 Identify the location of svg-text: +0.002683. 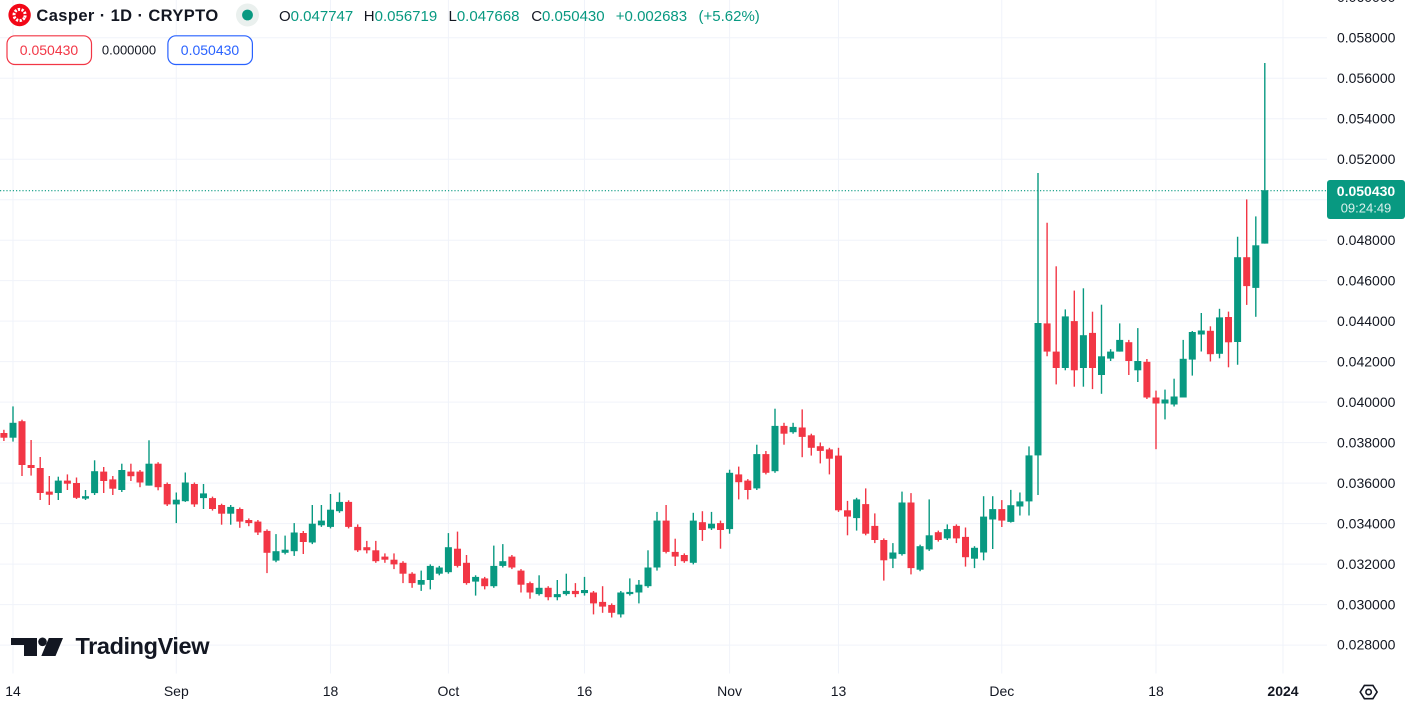
(651, 16).